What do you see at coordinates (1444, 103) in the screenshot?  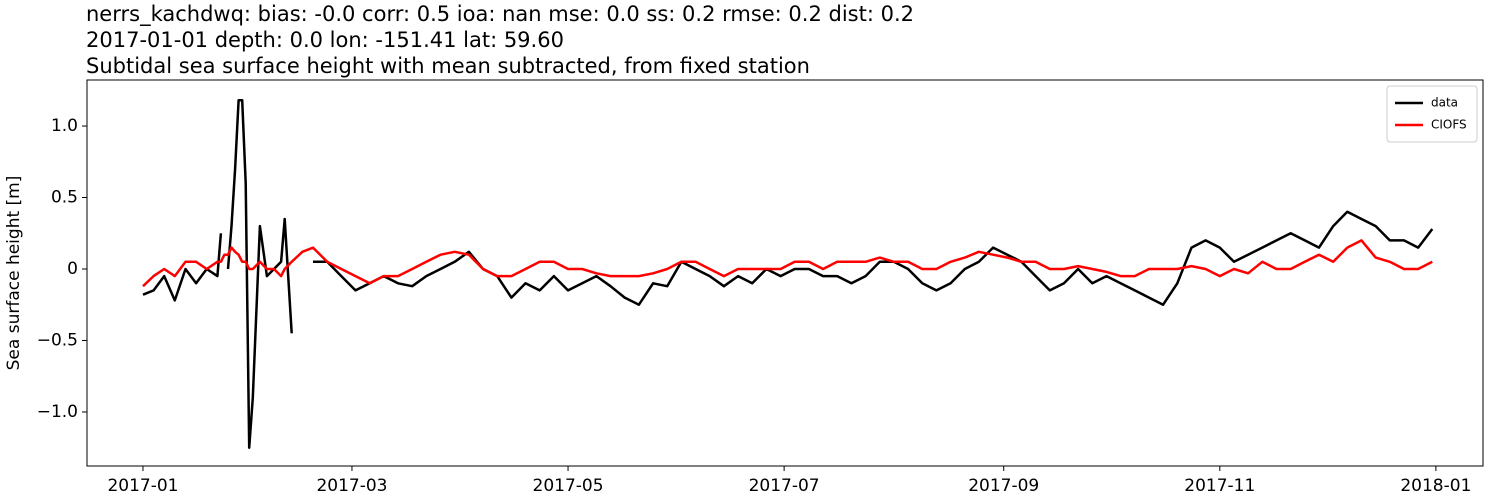 I see `legend-label: data` at bounding box center [1444, 103].